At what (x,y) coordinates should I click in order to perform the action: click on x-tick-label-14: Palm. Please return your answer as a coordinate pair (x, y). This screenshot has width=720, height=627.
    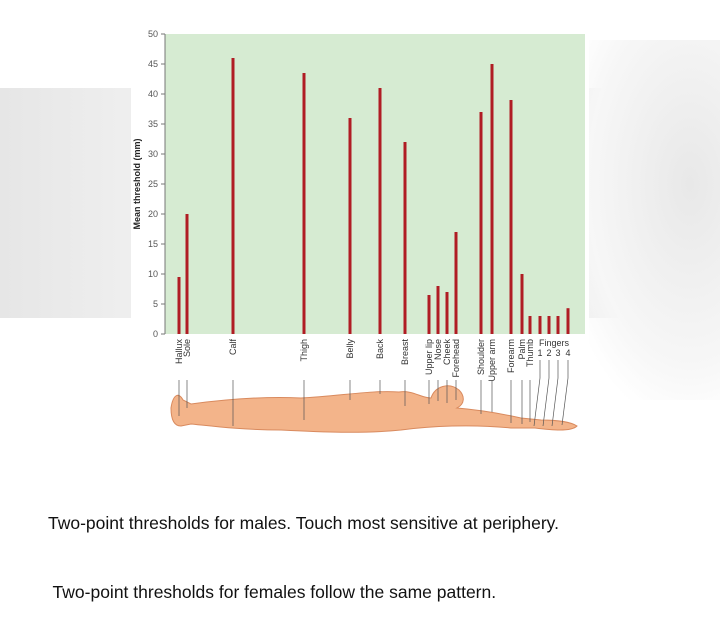
    Looking at the image, I should click on (522, 349).